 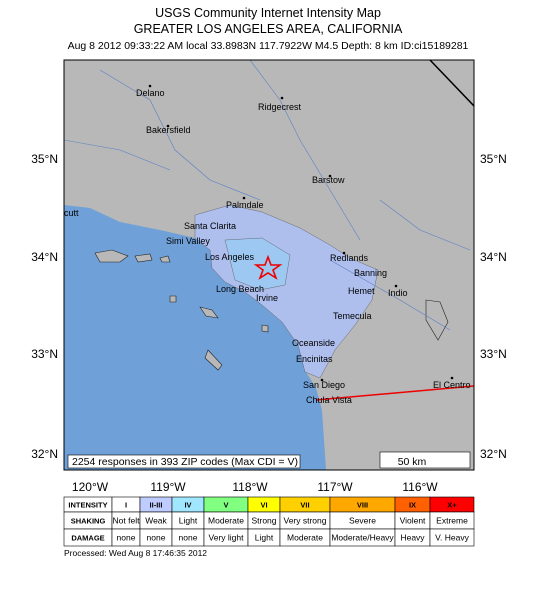 I want to click on city-label: San Diego, so click(x=324, y=385).